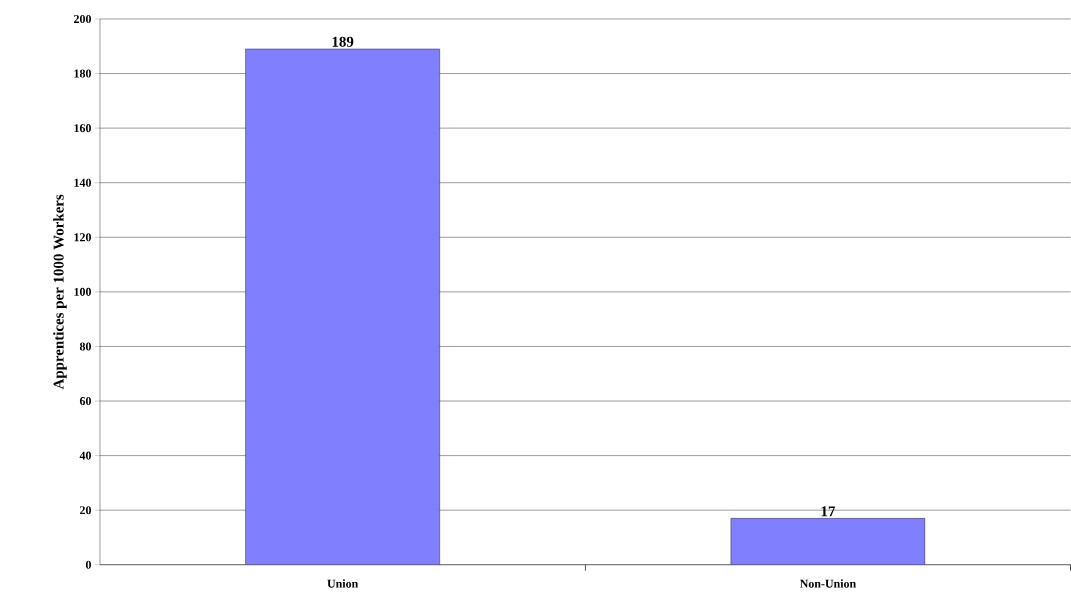 This screenshot has height=604, width=1071. What do you see at coordinates (82, 19) in the screenshot?
I see `y-tick-label: 200` at bounding box center [82, 19].